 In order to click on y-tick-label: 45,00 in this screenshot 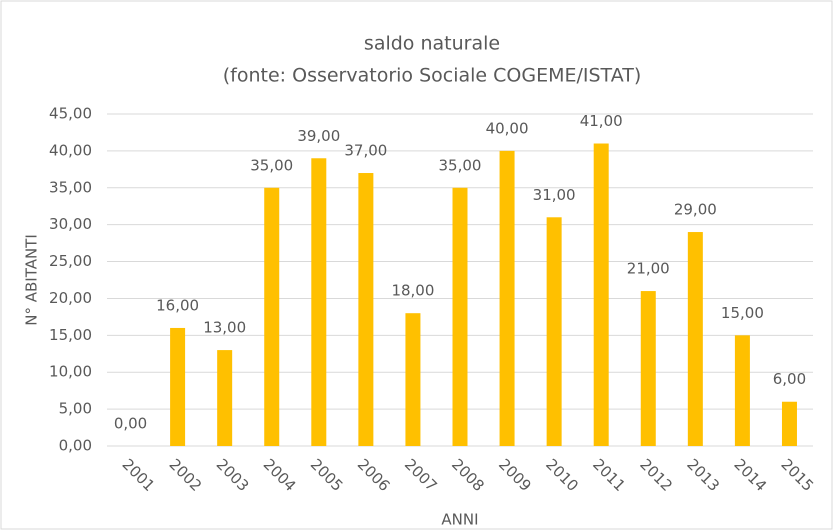, I will do `click(70, 114)`.